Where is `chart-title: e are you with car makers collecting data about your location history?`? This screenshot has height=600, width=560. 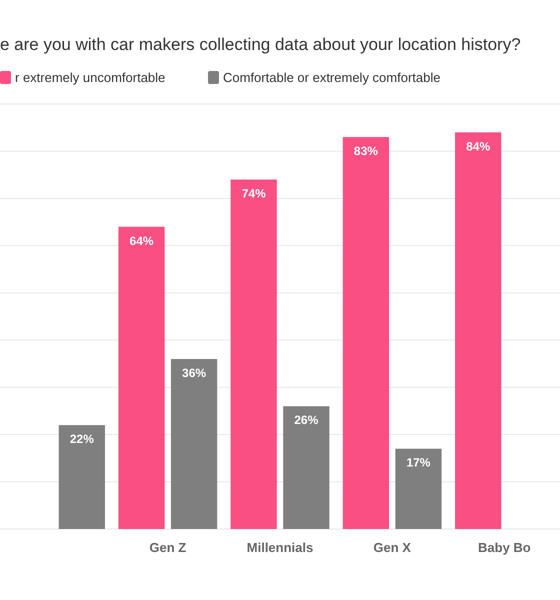 chart-title: e are you with car makers collecting data about your location history? is located at coordinates (260, 44).